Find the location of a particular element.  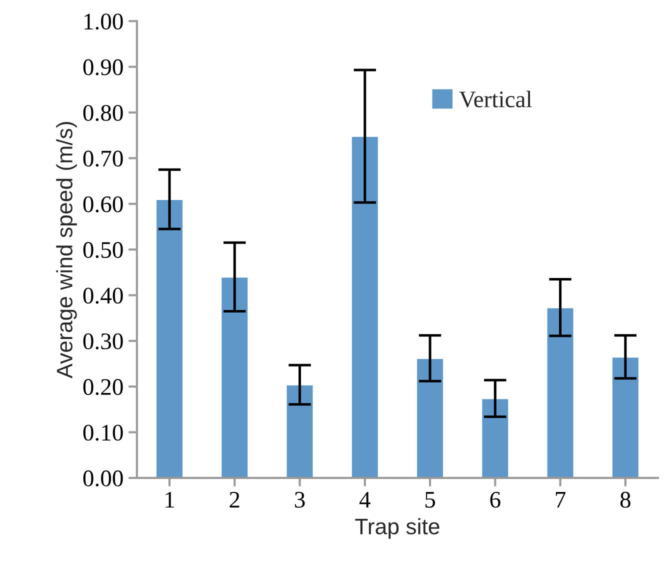

legend-label: Vertical is located at coordinates (495, 99).